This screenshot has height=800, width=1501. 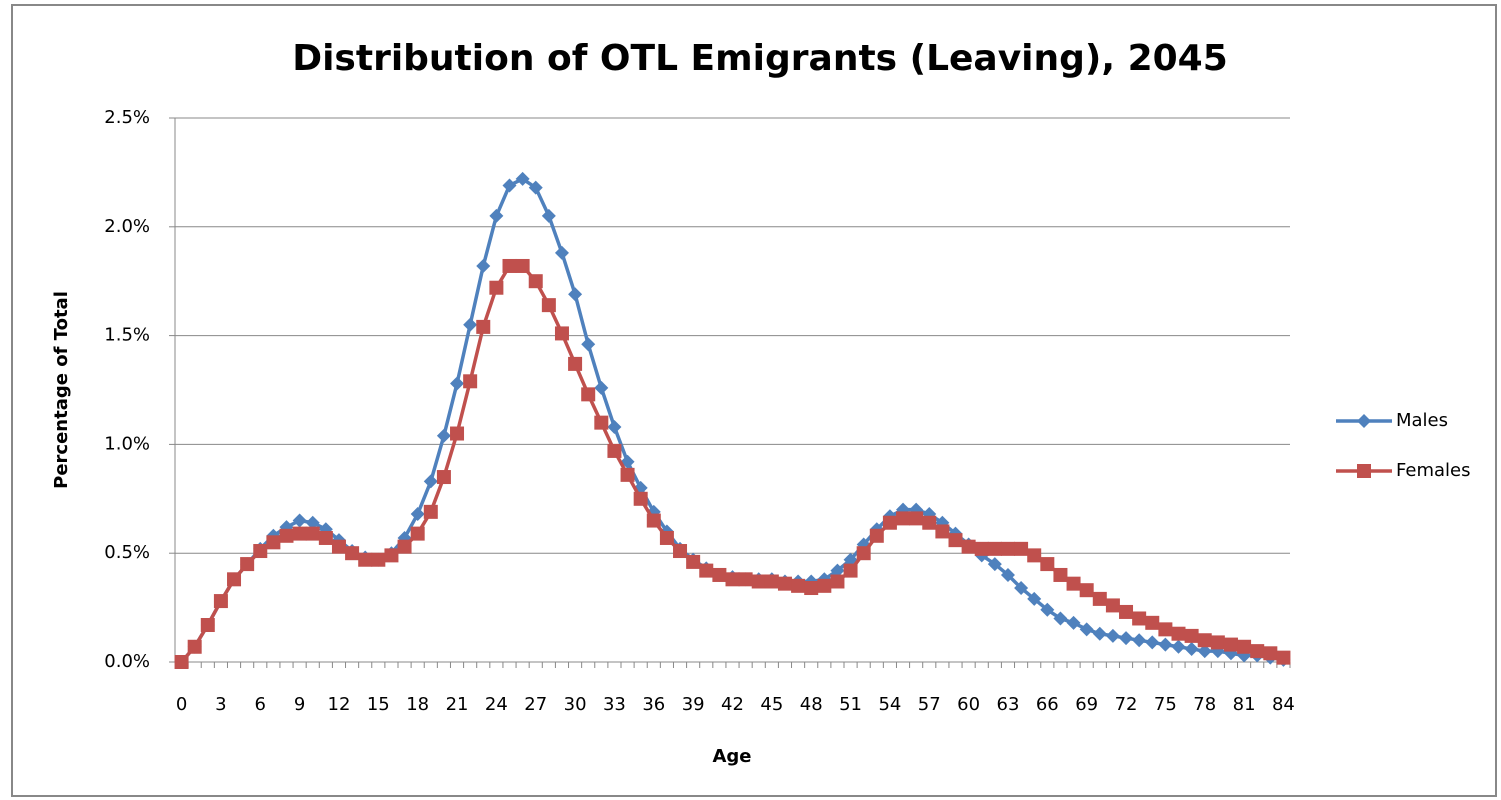 I want to click on x-tick-label: 57, so click(x=929, y=704).